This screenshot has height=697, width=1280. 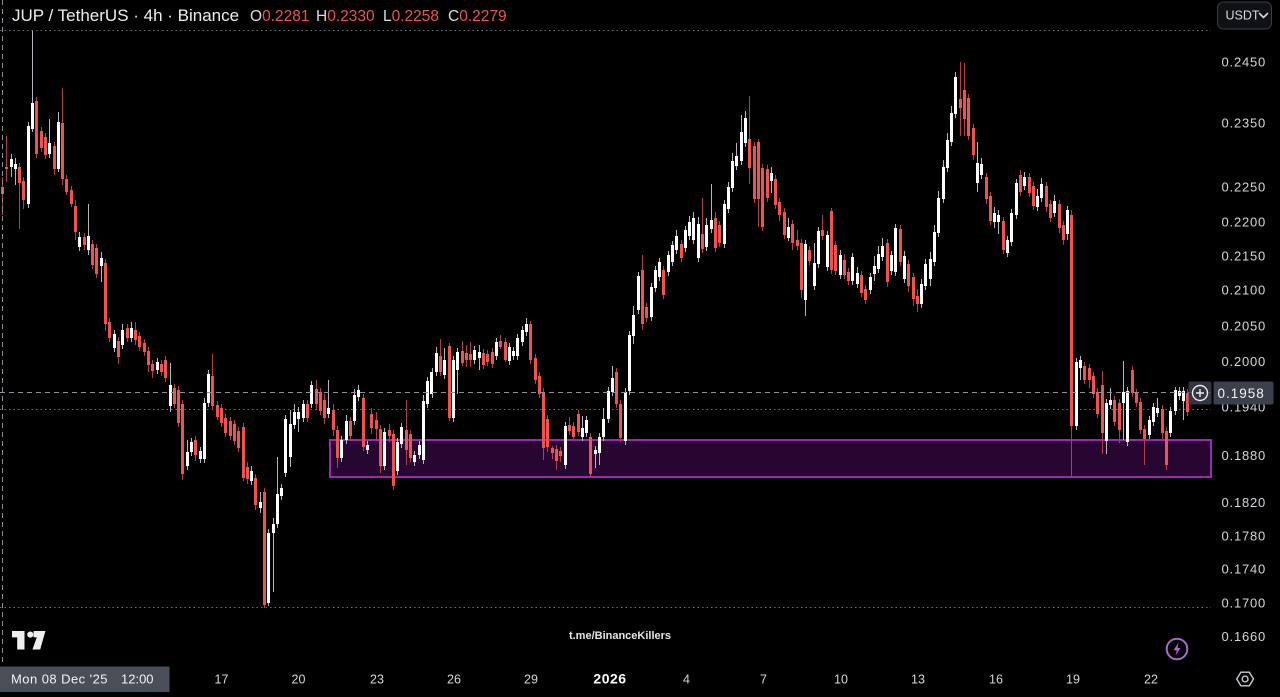 I want to click on svg-text: Mon 08 Dec '25, so click(x=59, y=679).